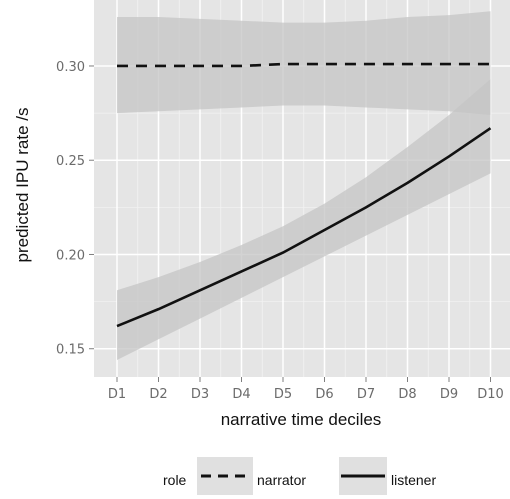 This screenshot has height=499, width=510. I want to click on y-tick-label: 0.30, so click(70, 67).